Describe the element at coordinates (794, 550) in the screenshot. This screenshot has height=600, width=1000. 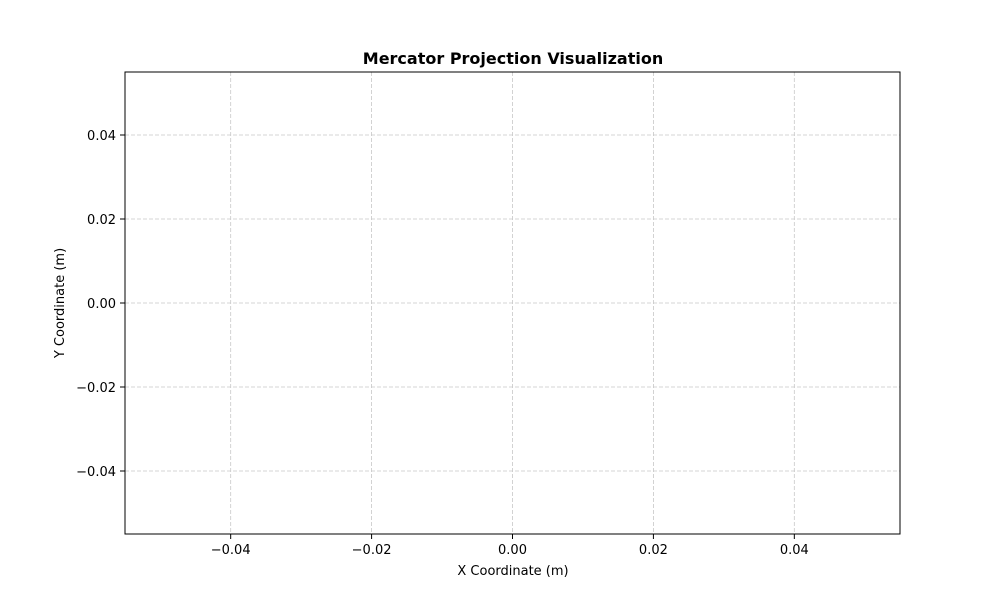
I see `x-tick-label: 0.04` at that location.